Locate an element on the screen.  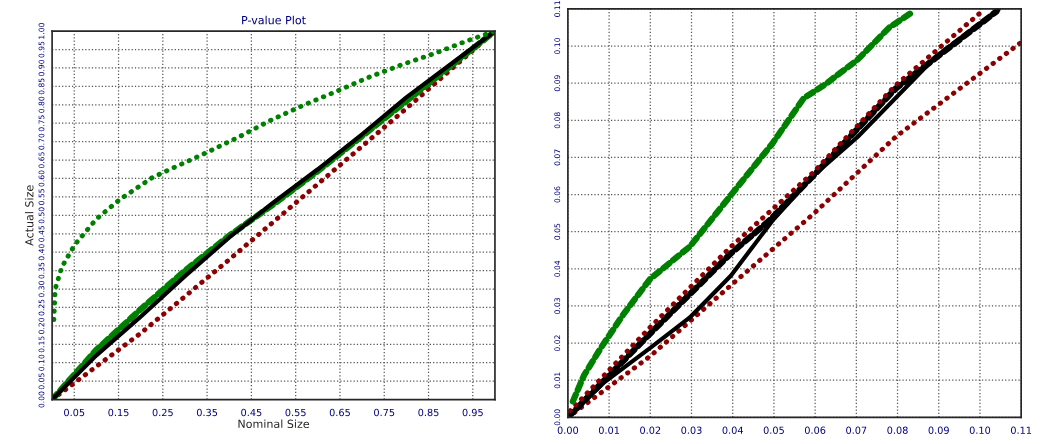
x-tick-label: 0.11 is located at coordinates (1021, 430).